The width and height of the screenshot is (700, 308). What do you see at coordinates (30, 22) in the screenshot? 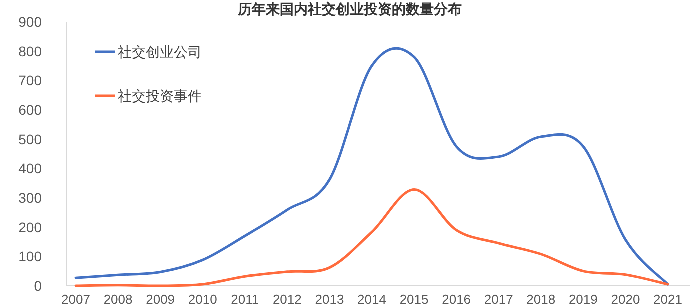
I see `y-tick-label: 900` at bounding box center [30, 22].